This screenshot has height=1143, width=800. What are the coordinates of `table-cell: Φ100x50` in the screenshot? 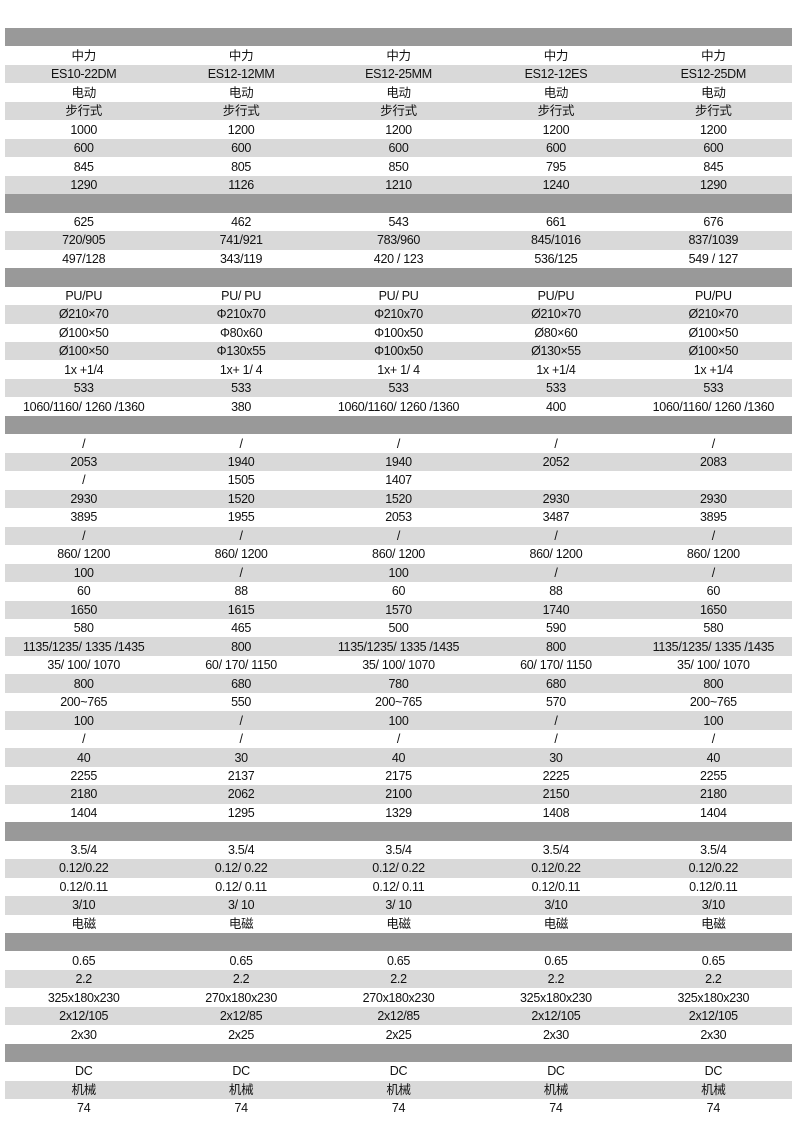 It's located at (398, 351).